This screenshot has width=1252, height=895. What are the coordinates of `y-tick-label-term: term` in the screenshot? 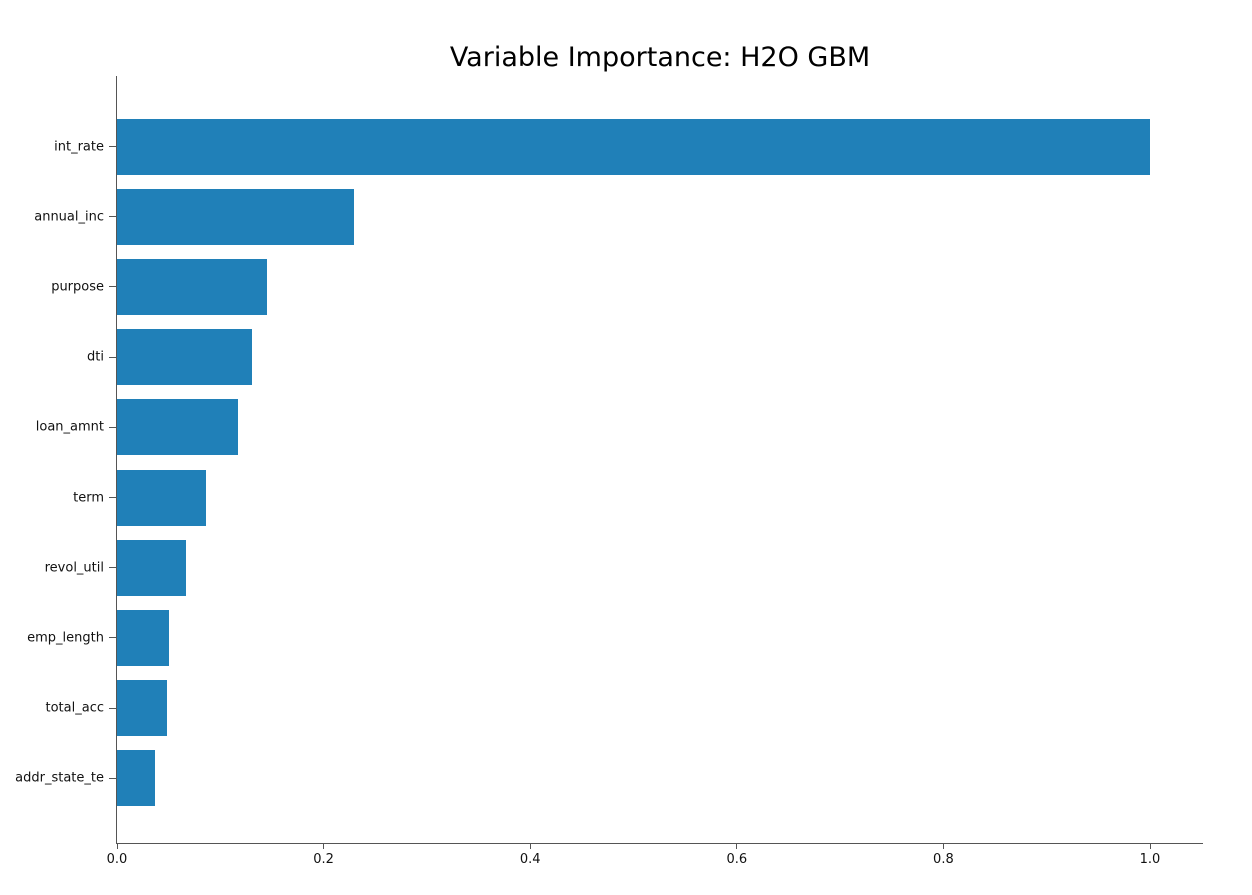 It's located at (88, 497).